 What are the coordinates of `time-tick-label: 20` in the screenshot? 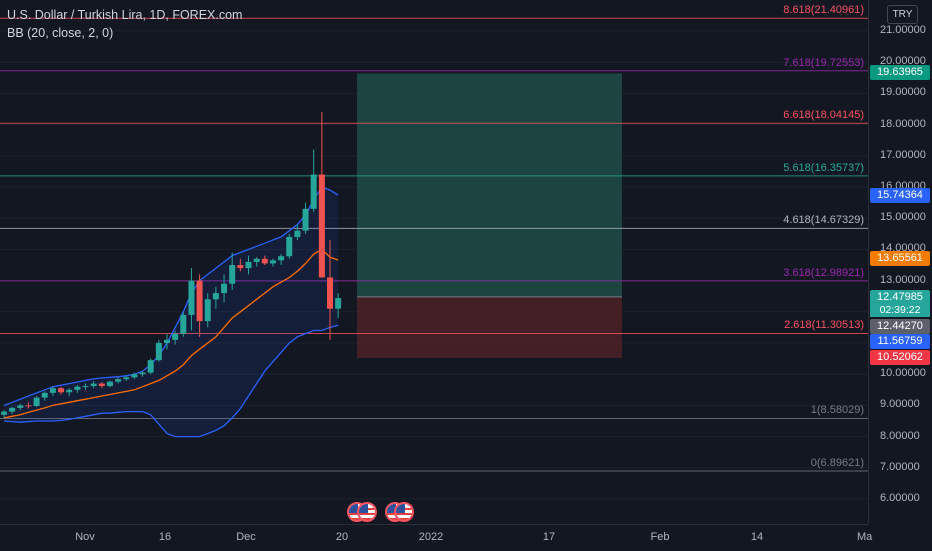 It's located at (342, 537).